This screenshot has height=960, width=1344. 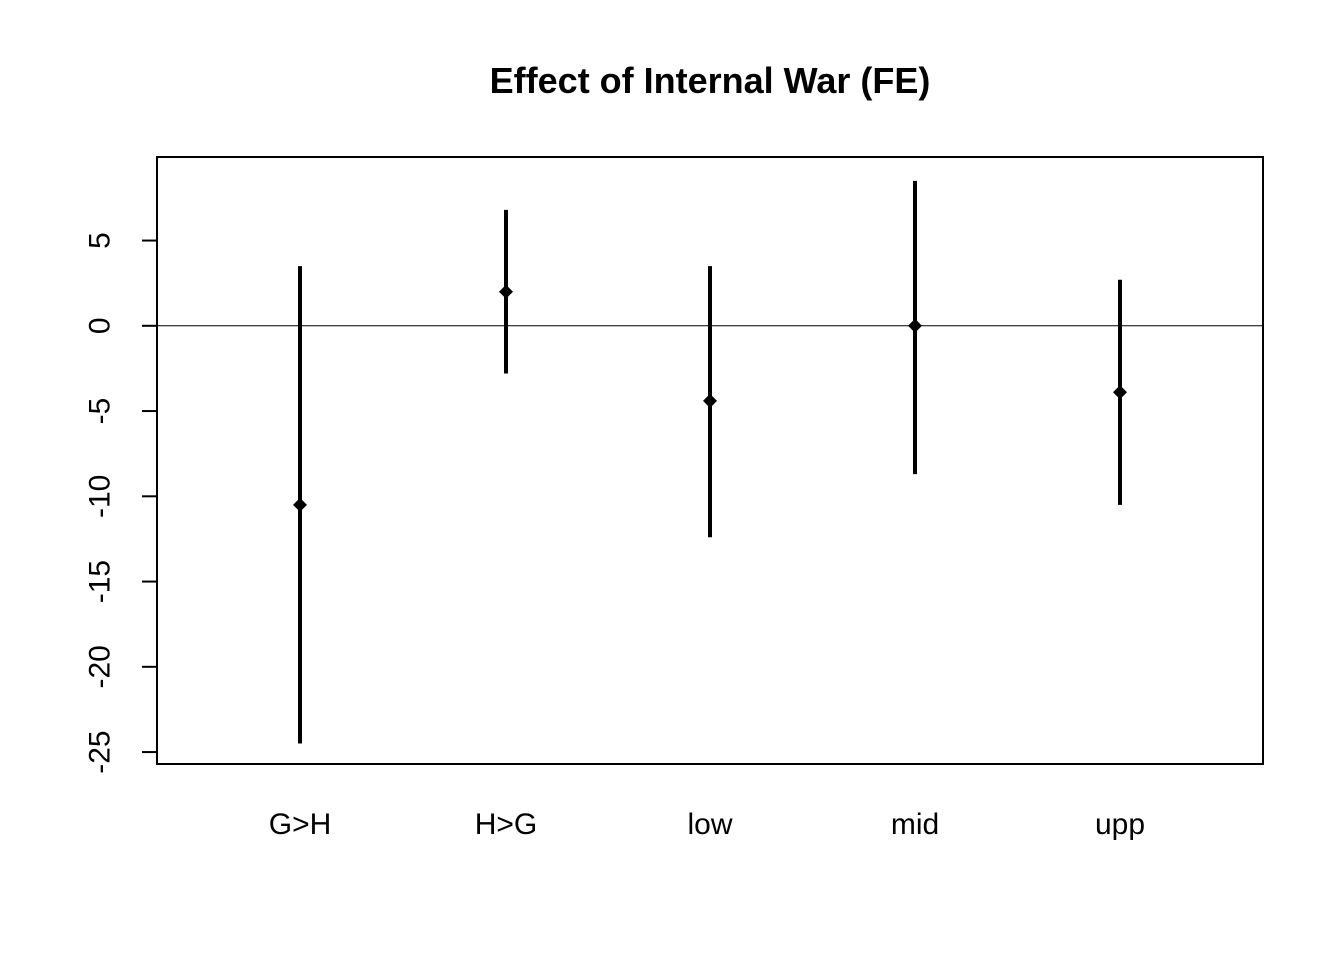 I want to click on y-tick-label: -20, so click(x=100, y=666).